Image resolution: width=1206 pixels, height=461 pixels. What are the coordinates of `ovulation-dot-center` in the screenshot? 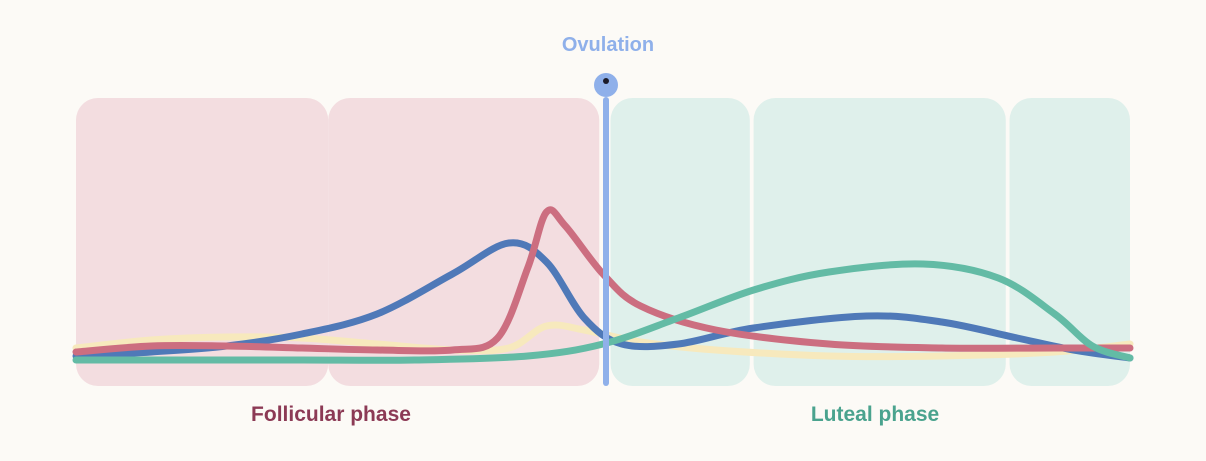 It's located at (606, 81).